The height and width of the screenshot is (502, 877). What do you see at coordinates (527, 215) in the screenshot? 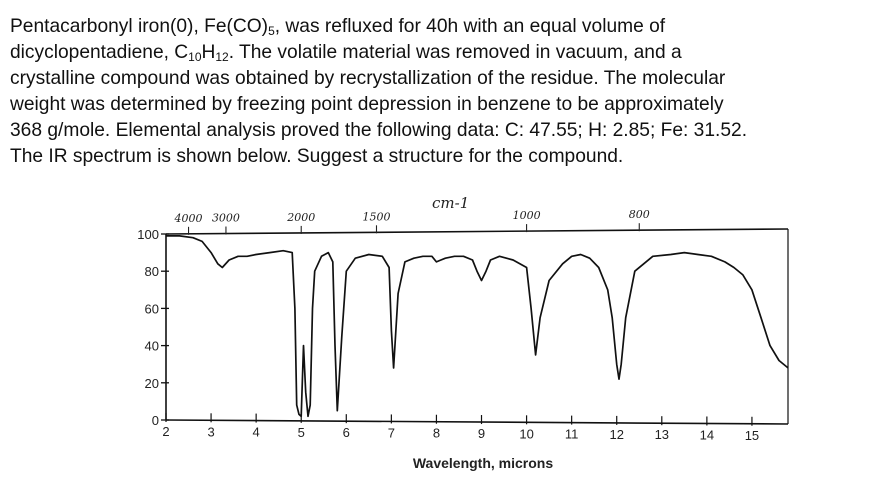
I see `top-tick-label-1000: 1000` at bounding box center [527, 215].